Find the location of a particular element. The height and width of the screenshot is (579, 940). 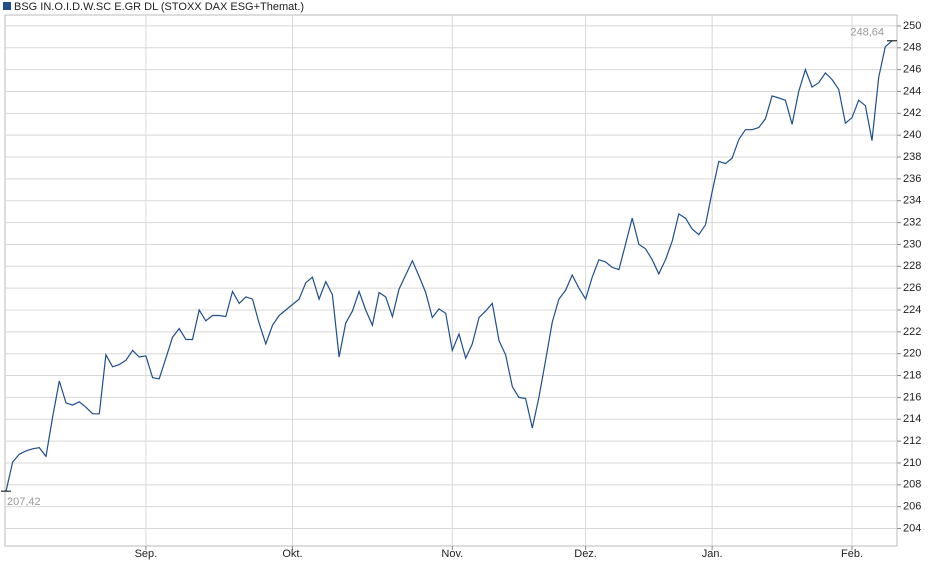

x-tick-label: Okt. is located at coordinates (292, 554).